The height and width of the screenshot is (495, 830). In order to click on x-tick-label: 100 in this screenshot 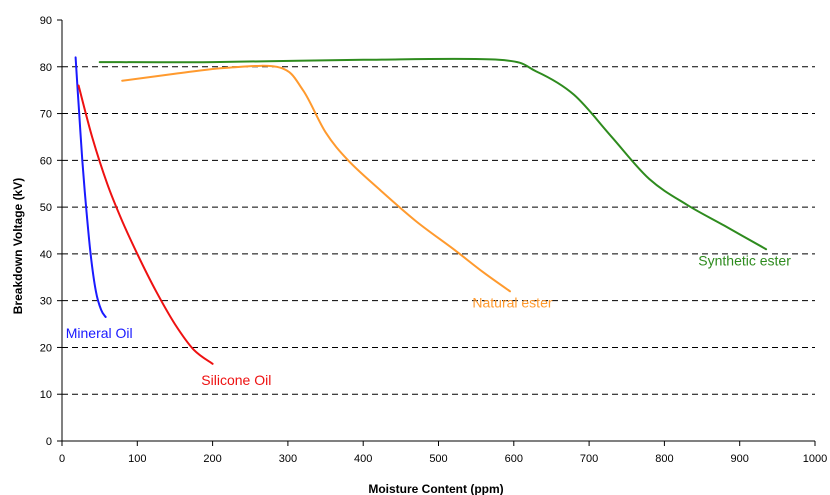, I will do `click(137, 459)`.